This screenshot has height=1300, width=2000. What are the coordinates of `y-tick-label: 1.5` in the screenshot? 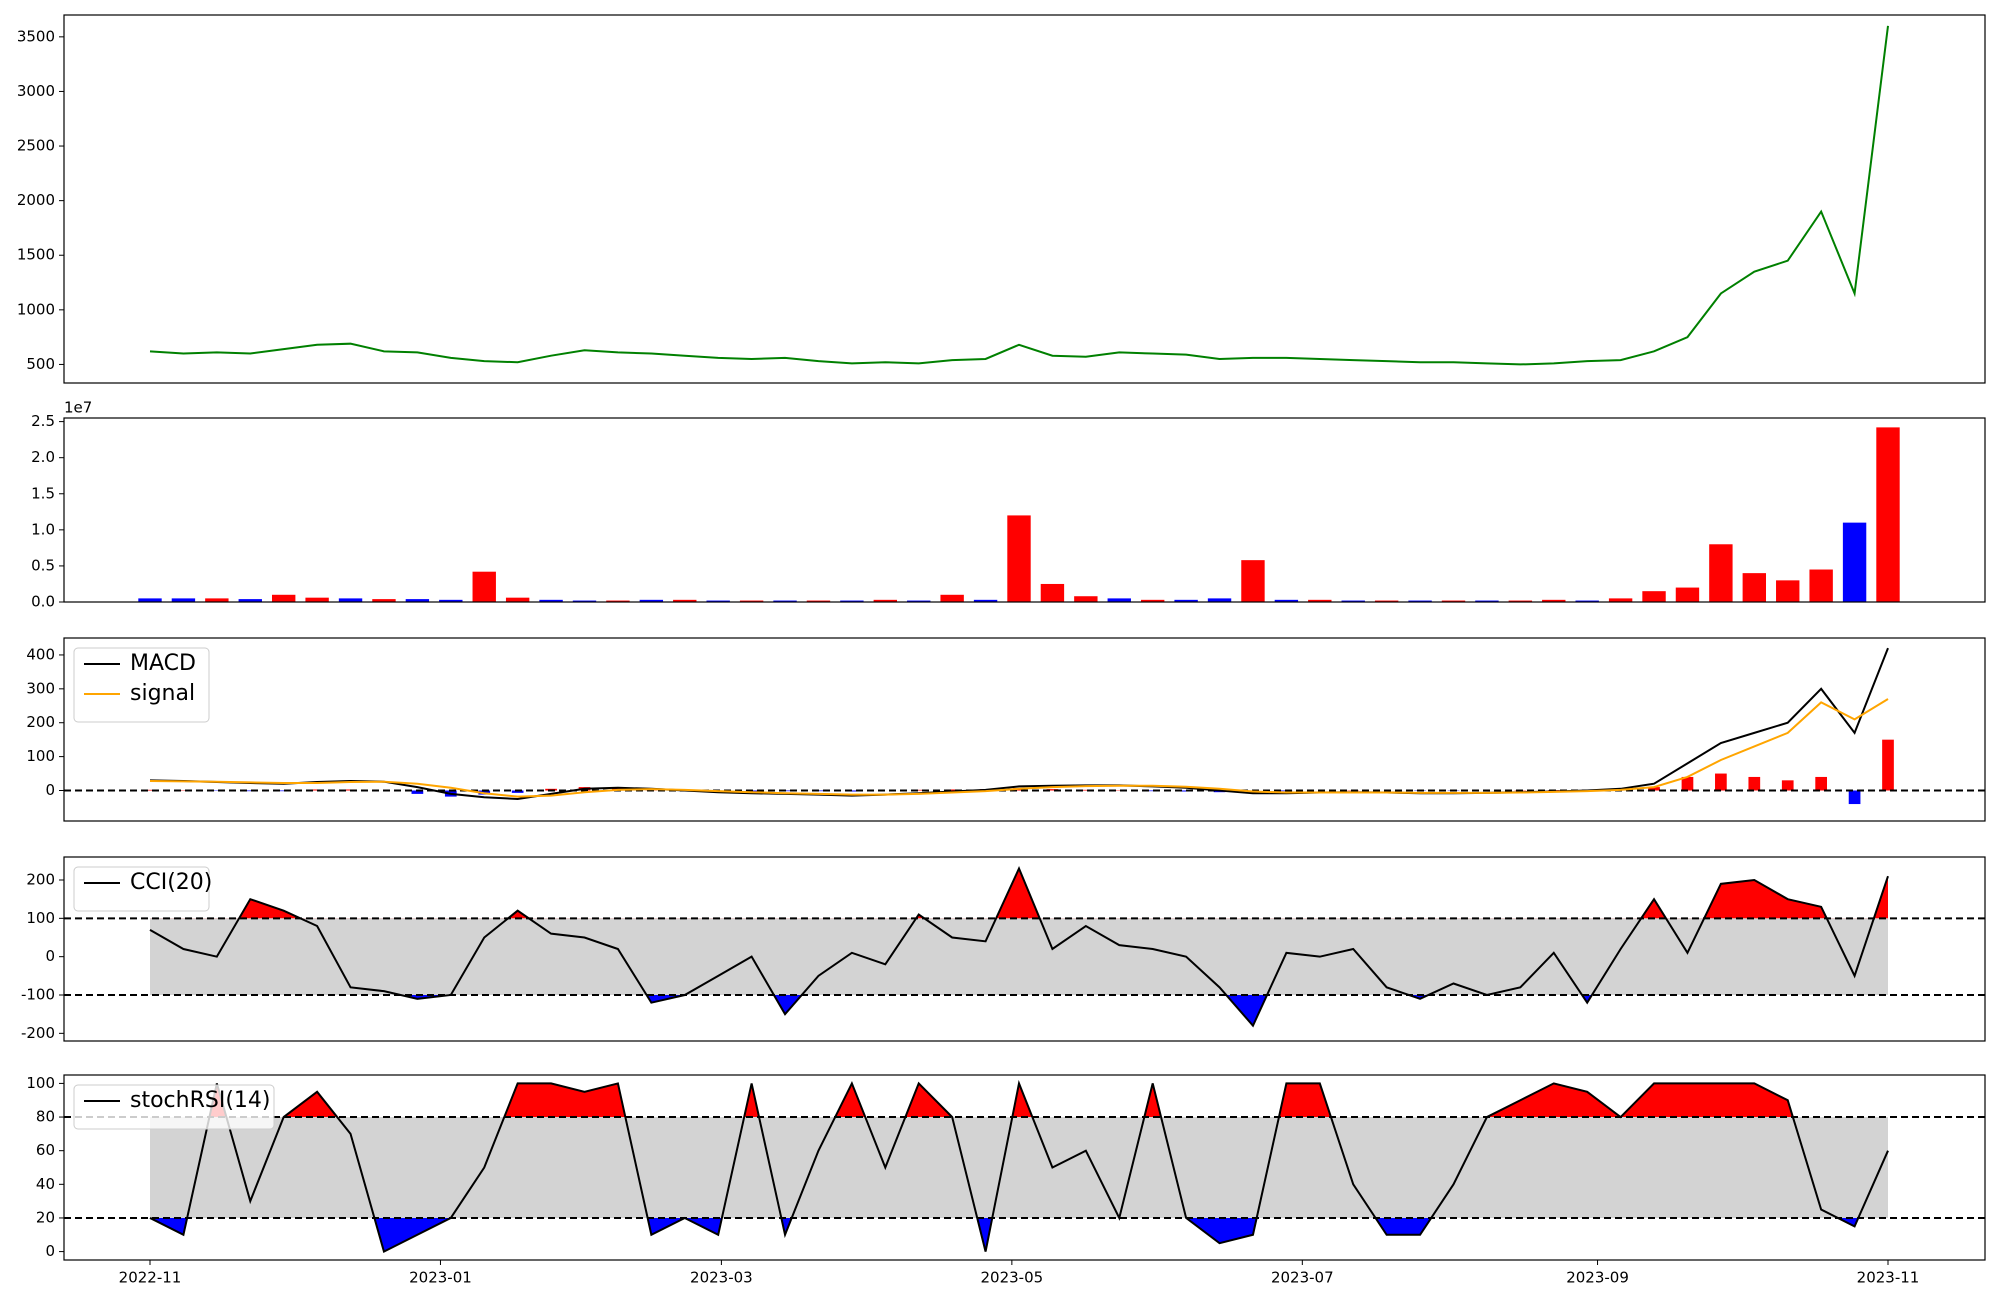 It's located at (43, 493).